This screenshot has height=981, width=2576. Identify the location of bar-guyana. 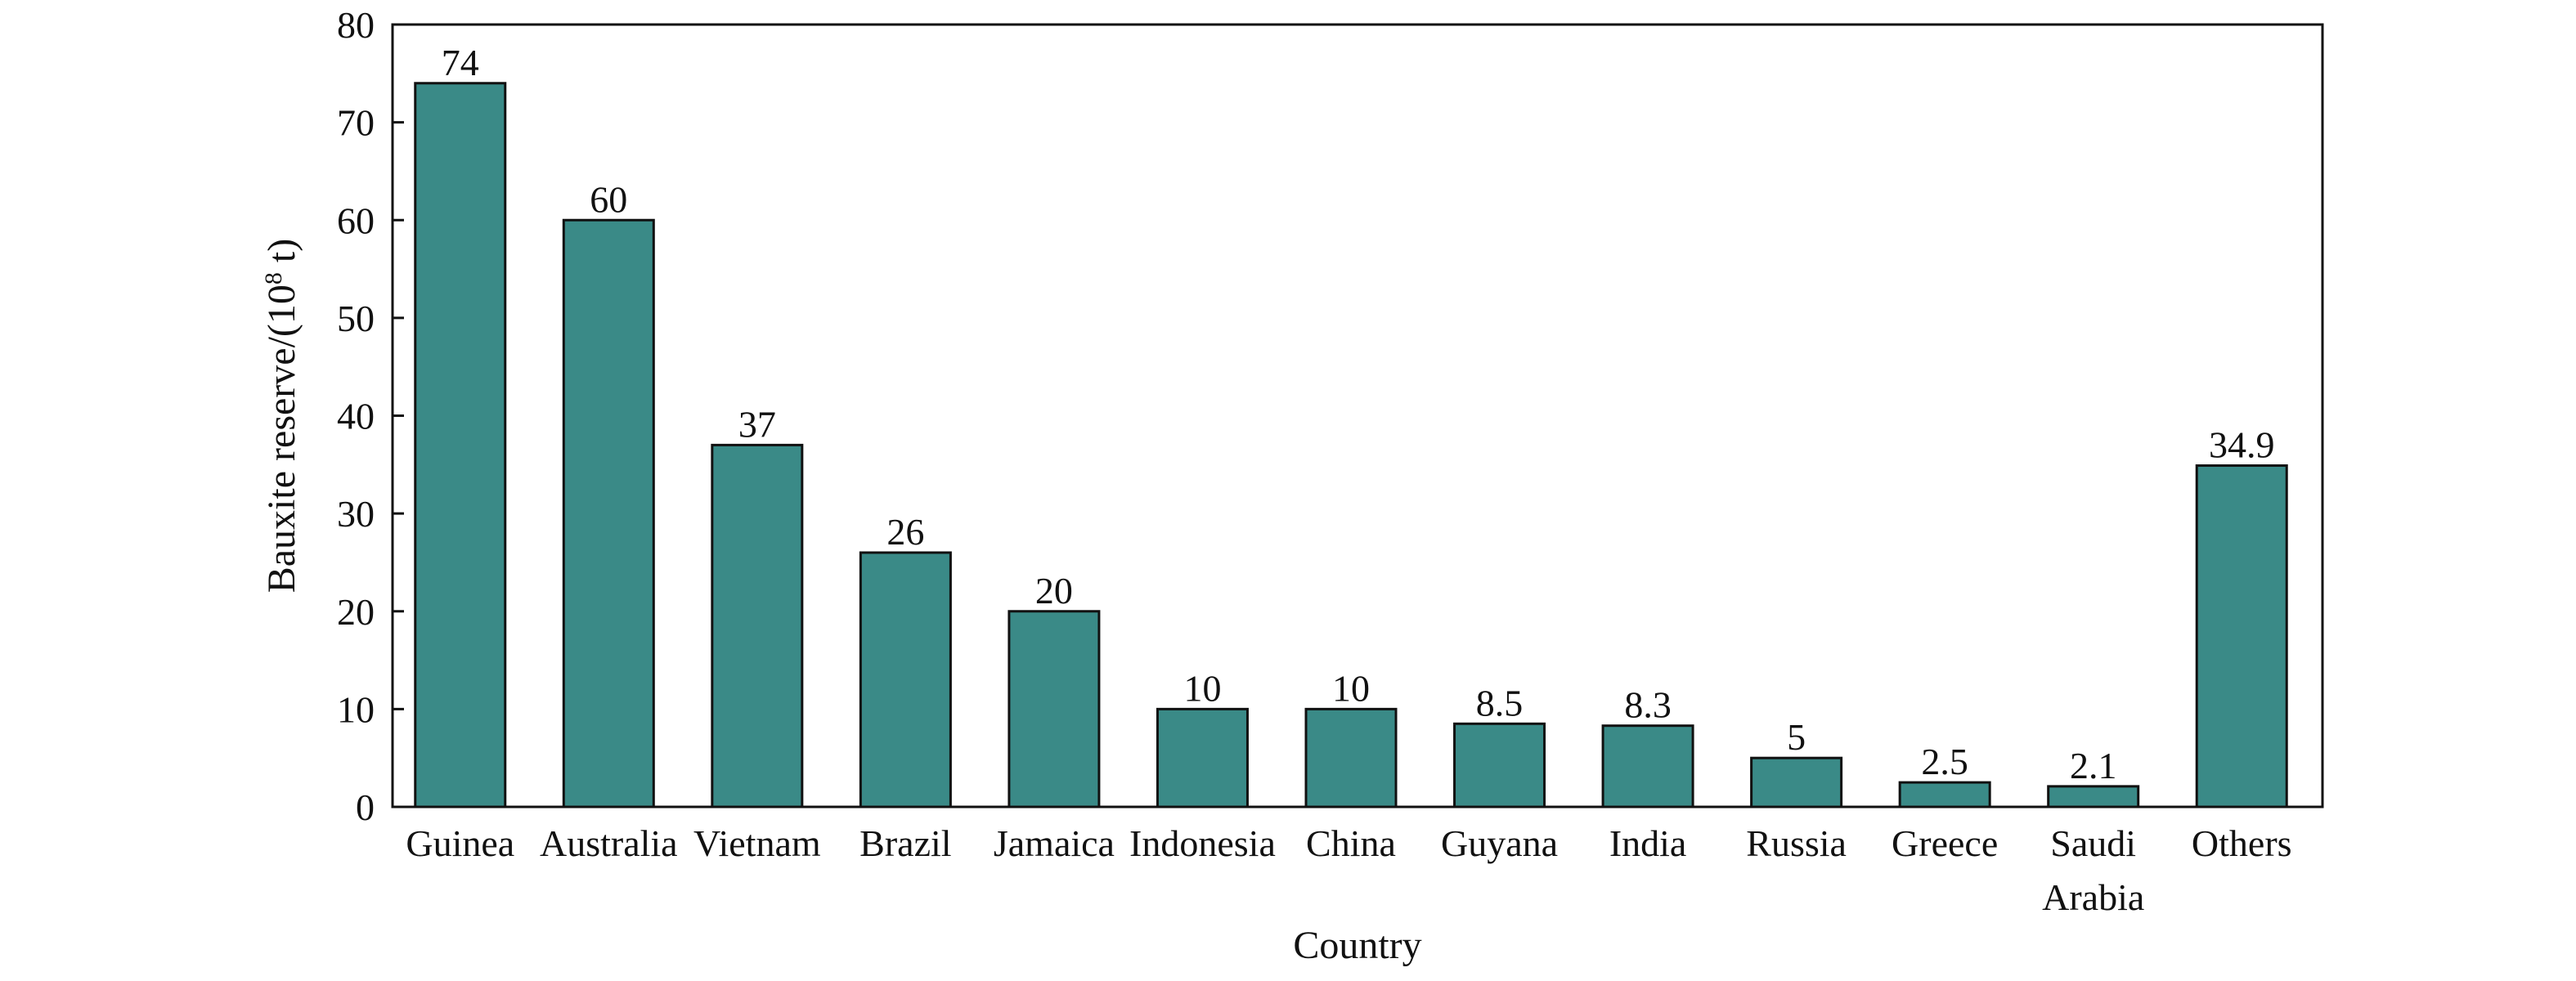
(1499, 765).